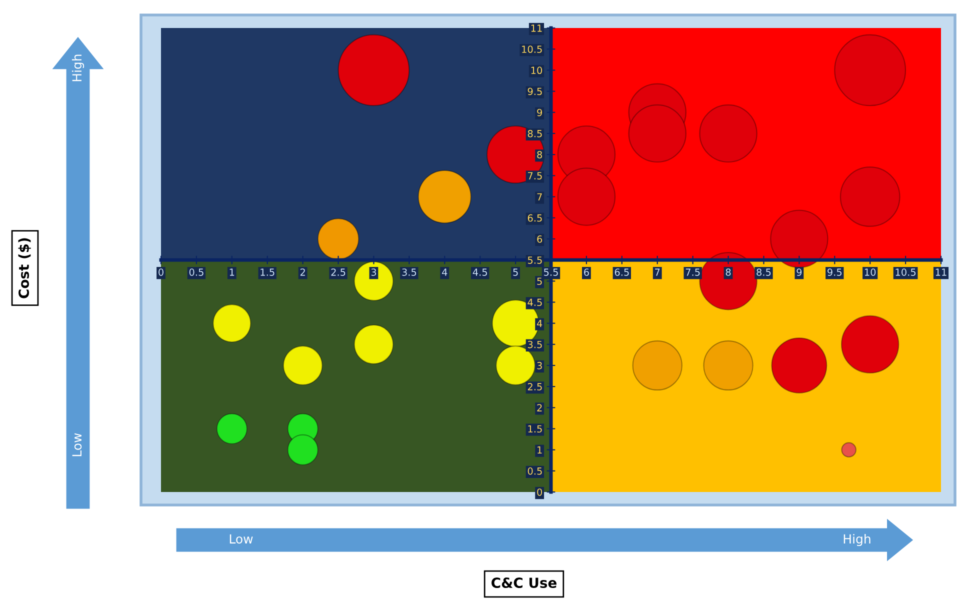 This screenshot has height=608, width=971. Describe the element at coordinates (535, 218) in the screenshot. I see `y-tick-label: 6.5` at that location.